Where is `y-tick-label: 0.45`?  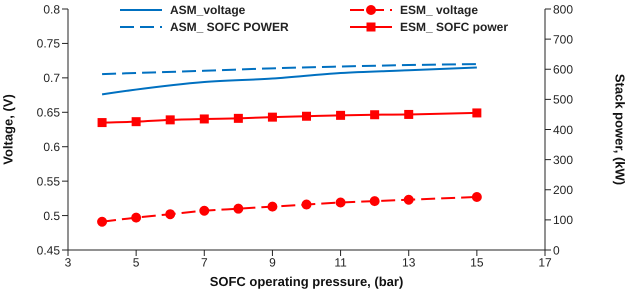
y-tick-label: 0.45 is located at coordinates (48, 250).